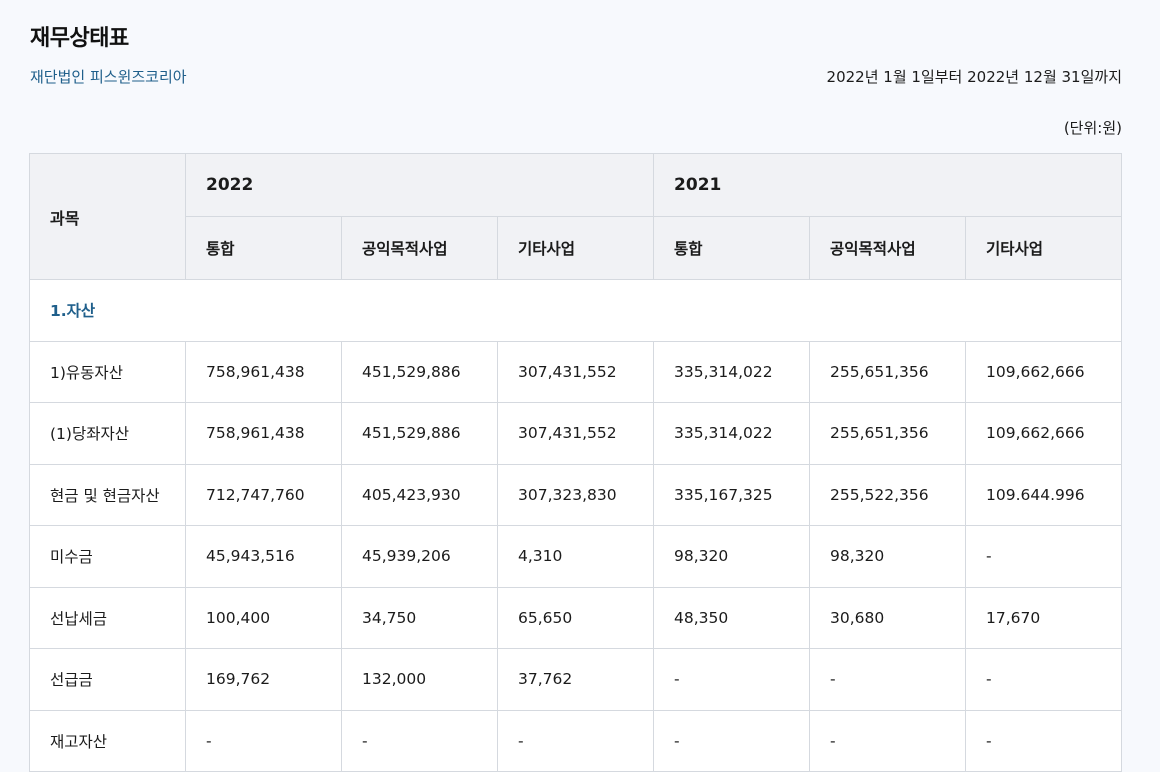  I want to click on cell-value: 30,680, so click(888, 617).